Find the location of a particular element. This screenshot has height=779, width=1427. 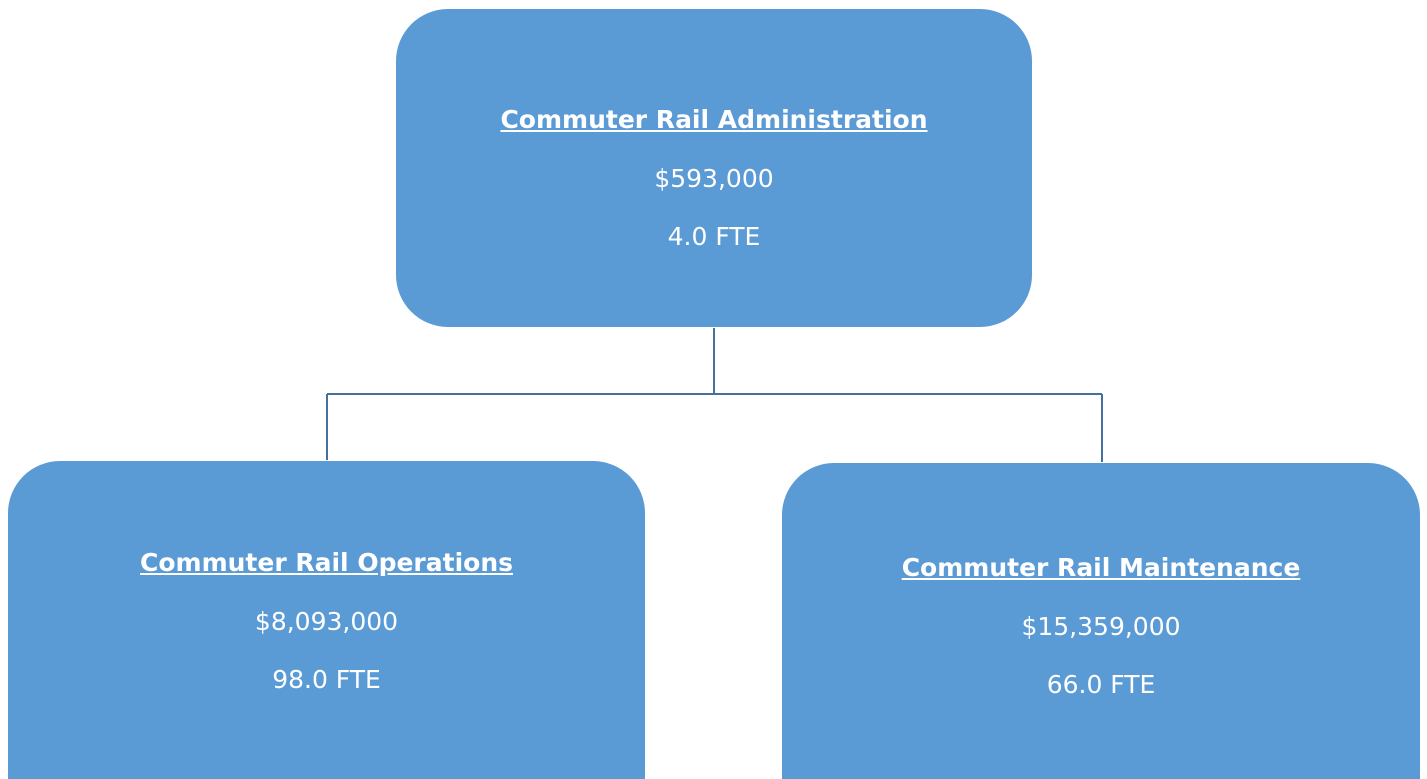

node-title: Commuter Rail Operations is located at coordinates (326, 562).